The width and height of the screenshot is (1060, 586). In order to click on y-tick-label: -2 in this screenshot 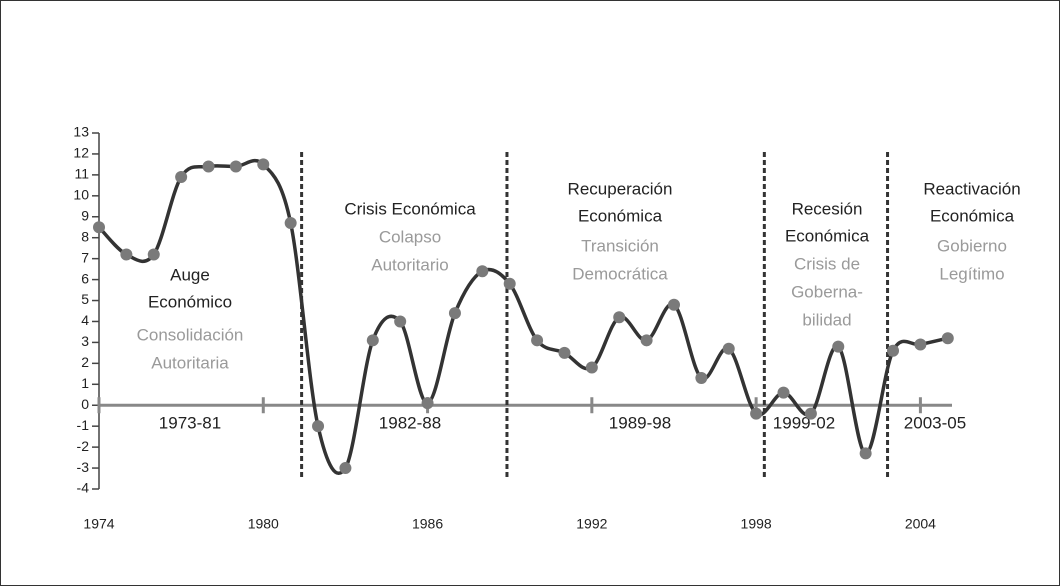, I will do `click(83, 446)`.